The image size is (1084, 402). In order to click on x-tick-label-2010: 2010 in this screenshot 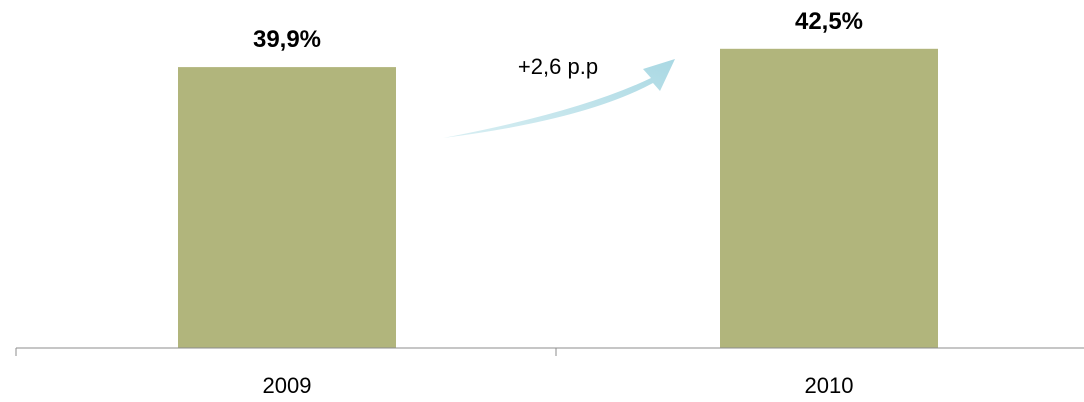, I will do `click(829, 385)`.